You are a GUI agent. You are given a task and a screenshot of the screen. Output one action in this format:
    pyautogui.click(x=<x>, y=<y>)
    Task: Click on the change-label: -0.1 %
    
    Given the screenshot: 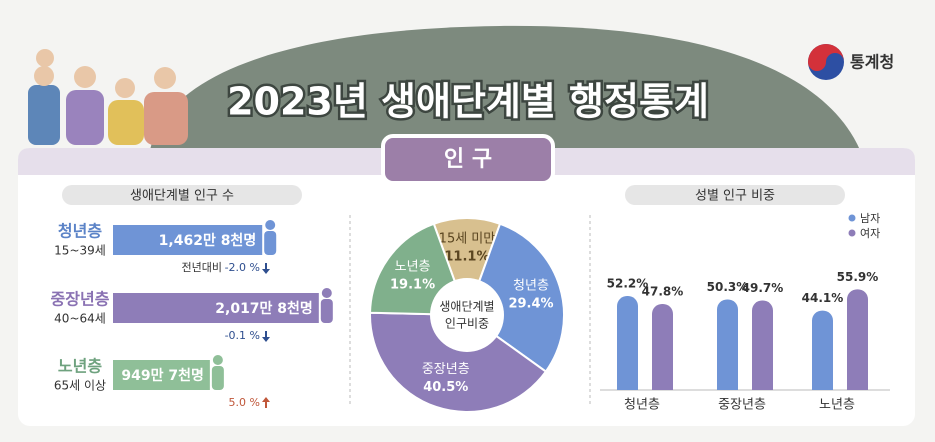 What is the action you would take?
    pyautogui.click(x=242, y=335)
    